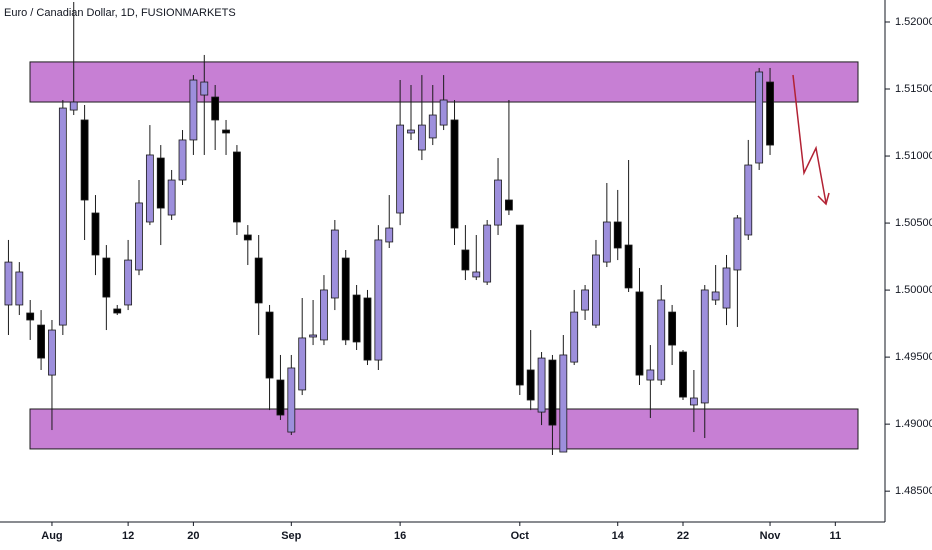 Image resolution: width=932 pixels, height=550 pixels. What do you see at coordinates (51, 536) in the screenshot?
I see `x-tick-label: Aug` at bounding box center [51, 536].